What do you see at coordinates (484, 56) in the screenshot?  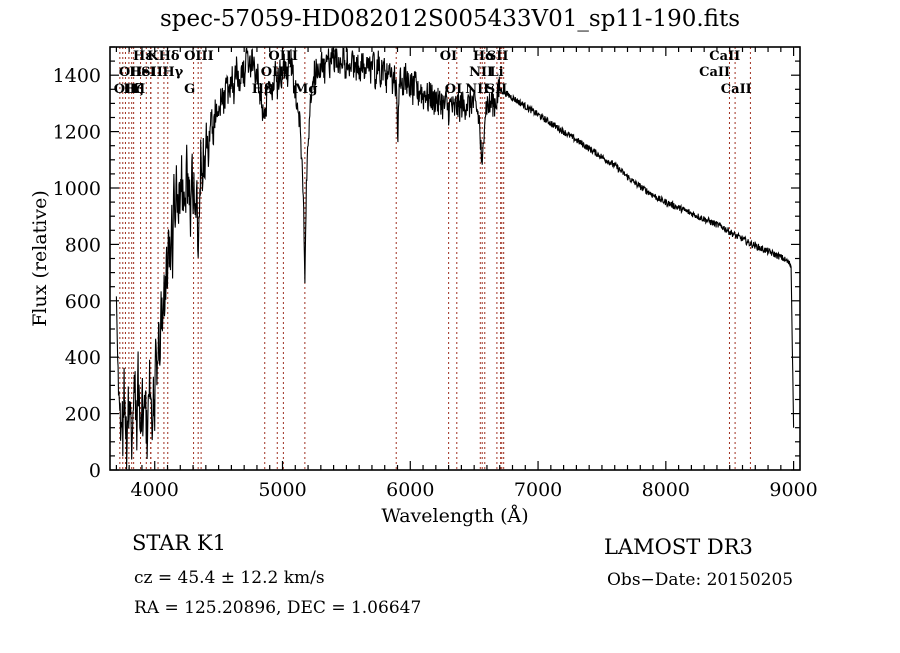 I see `spectral-line-label: Hα` at bounding box center [484, 56].